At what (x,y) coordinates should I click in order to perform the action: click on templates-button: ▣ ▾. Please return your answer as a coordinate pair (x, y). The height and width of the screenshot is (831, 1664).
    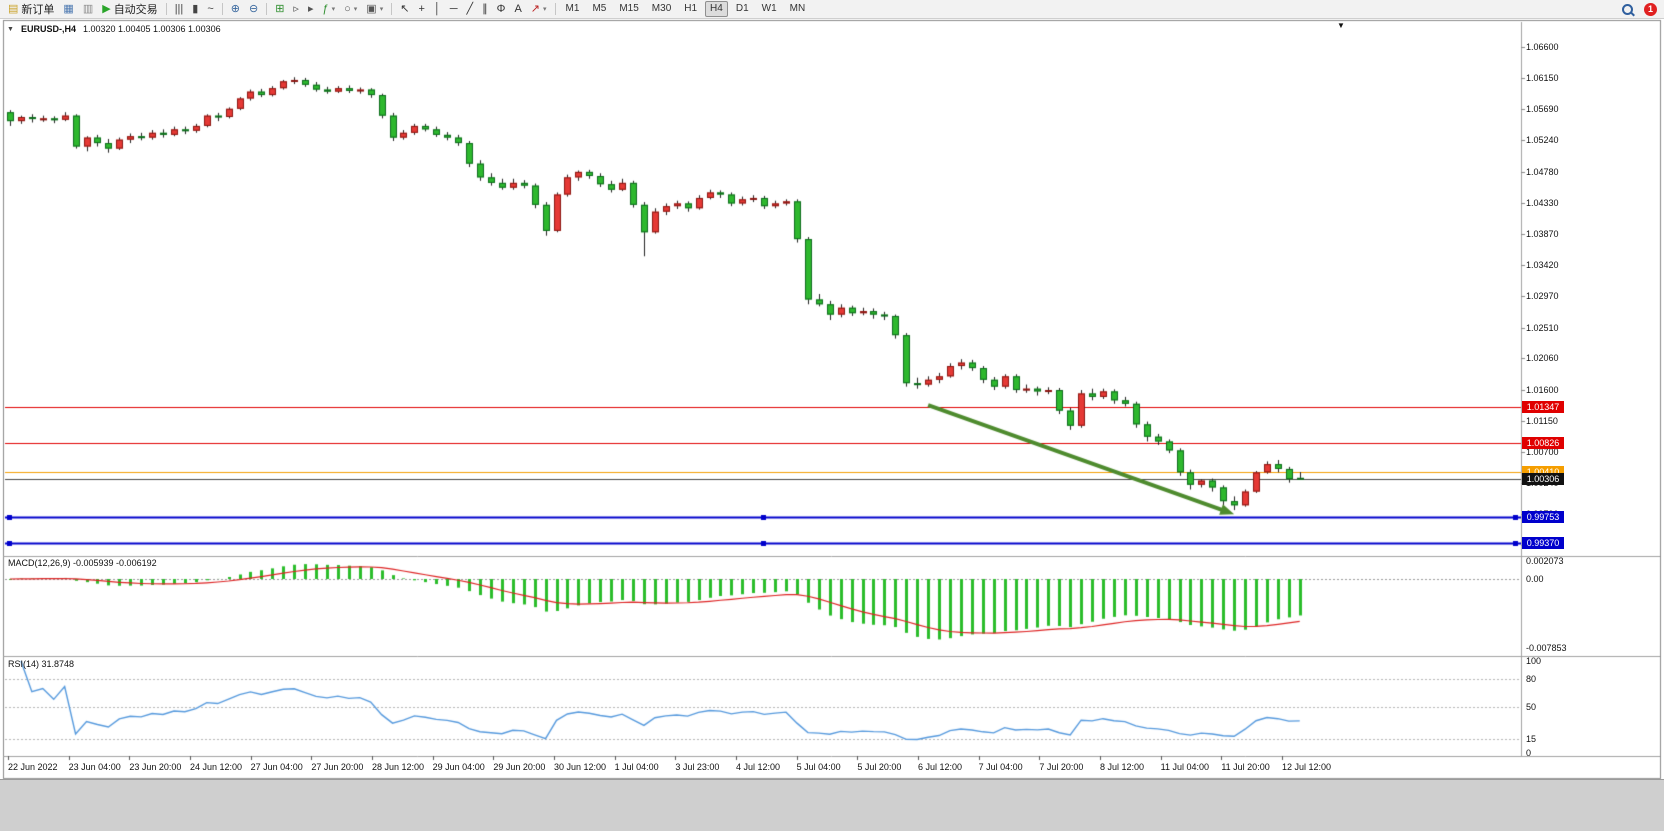
    Looking at the image, I should click on (374, 9).